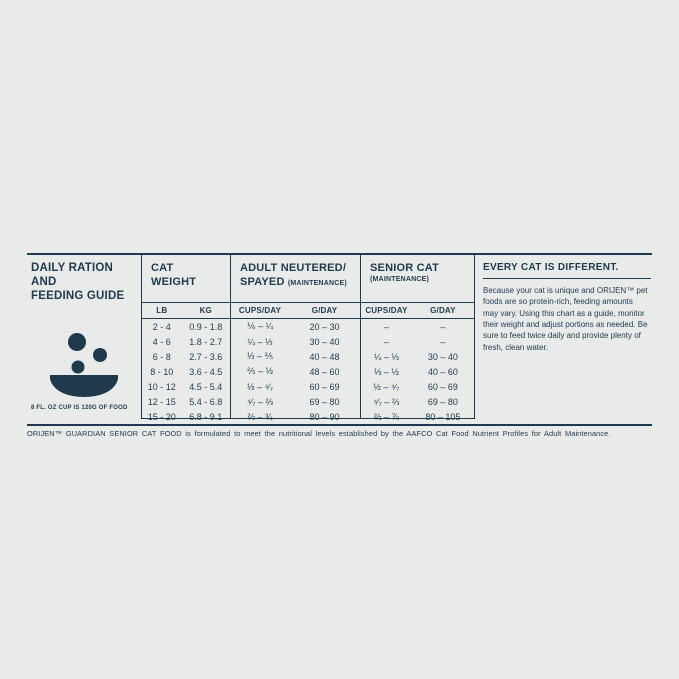 The image size is (679, 679). Describe the element at coordinates (399, 279) in the screenshot. I see `senior-maintenance-label: (MAINTENANCE)` at that location.